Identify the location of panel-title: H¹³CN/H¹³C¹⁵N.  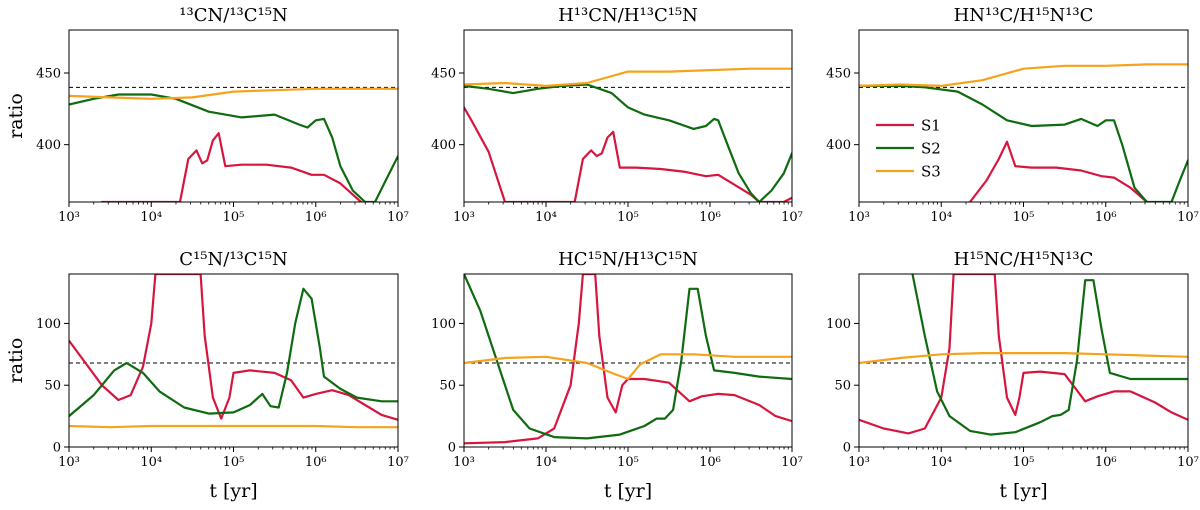
(628, 15).